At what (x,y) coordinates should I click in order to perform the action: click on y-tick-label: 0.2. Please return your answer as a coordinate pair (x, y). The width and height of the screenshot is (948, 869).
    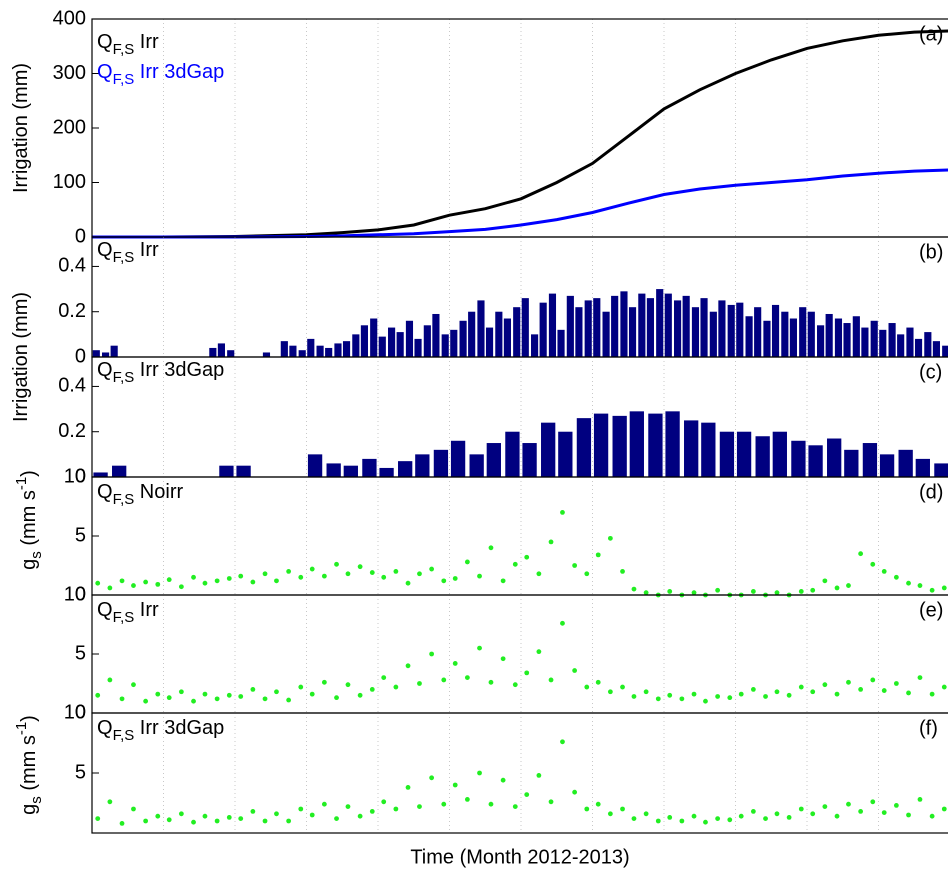
    Looking at the image, I should click on (72, 431).